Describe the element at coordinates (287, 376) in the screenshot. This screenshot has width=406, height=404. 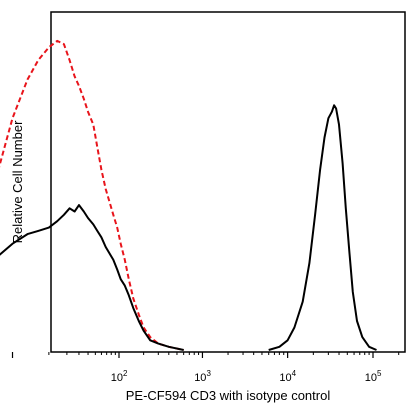
I see `x-tick-label: 10⁴` at that location.